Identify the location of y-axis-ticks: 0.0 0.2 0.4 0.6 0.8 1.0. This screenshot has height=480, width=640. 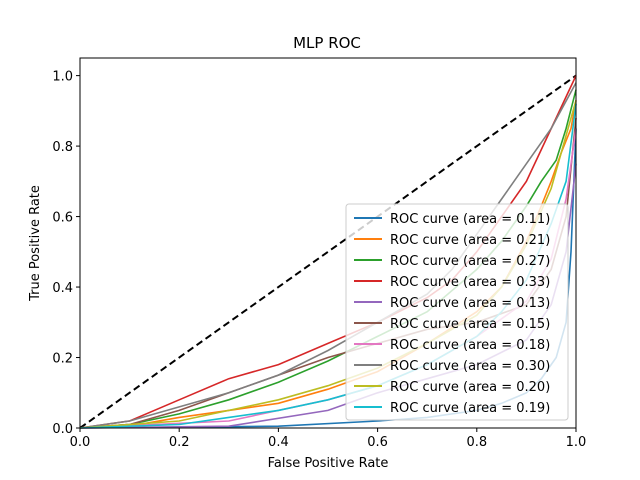
(66, 253).